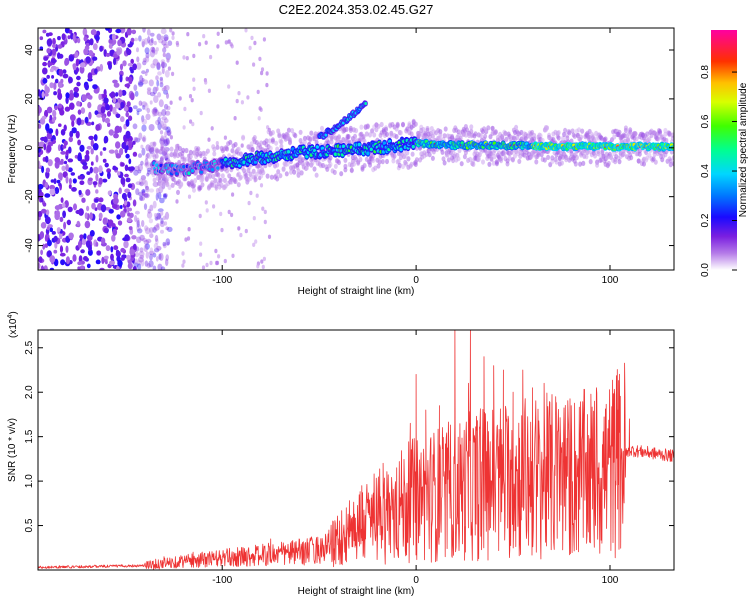  What do you see at coordinates (222, 580) in the screenshot?
I see `x-tick-label: -100` at bounding box center [222, 580].